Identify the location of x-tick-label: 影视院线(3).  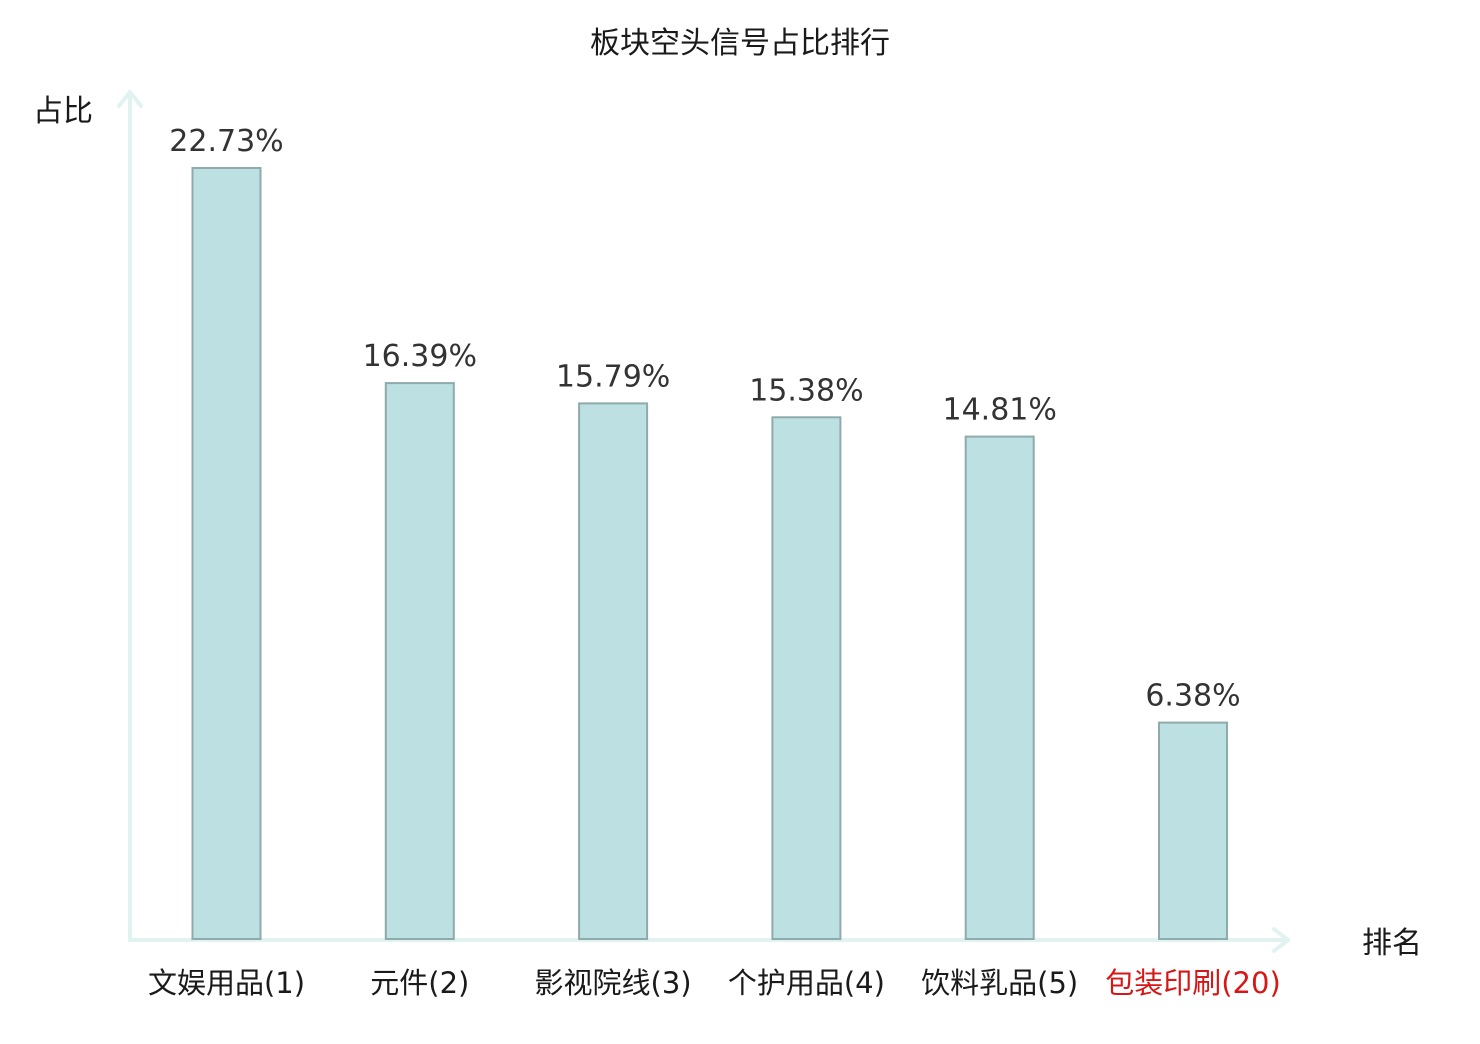
(613, 983).